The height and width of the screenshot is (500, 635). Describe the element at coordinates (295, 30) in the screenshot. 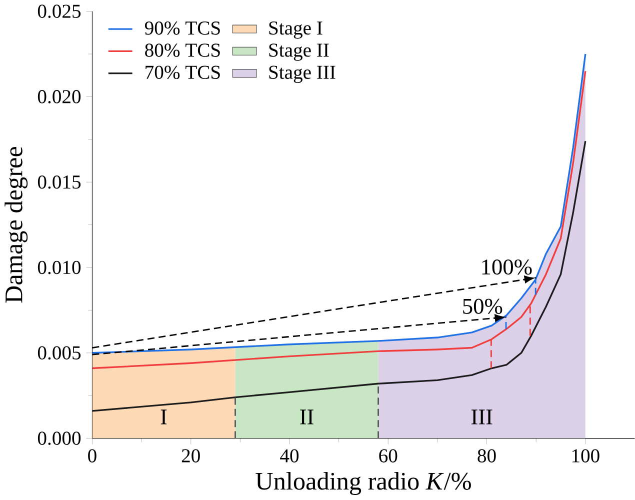

I see `legend-label: Stage I` at that location.